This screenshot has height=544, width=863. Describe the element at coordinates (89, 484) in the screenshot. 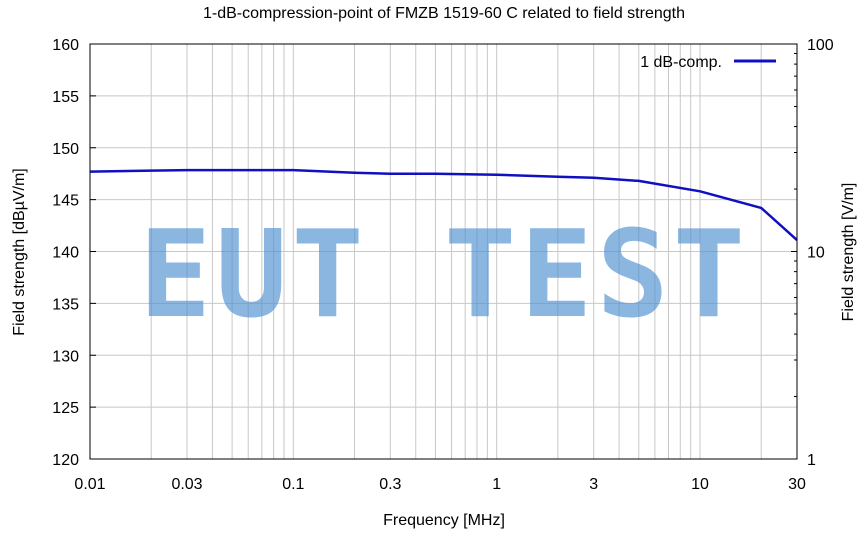

I see `x-tick-label: 0.01` at that location.